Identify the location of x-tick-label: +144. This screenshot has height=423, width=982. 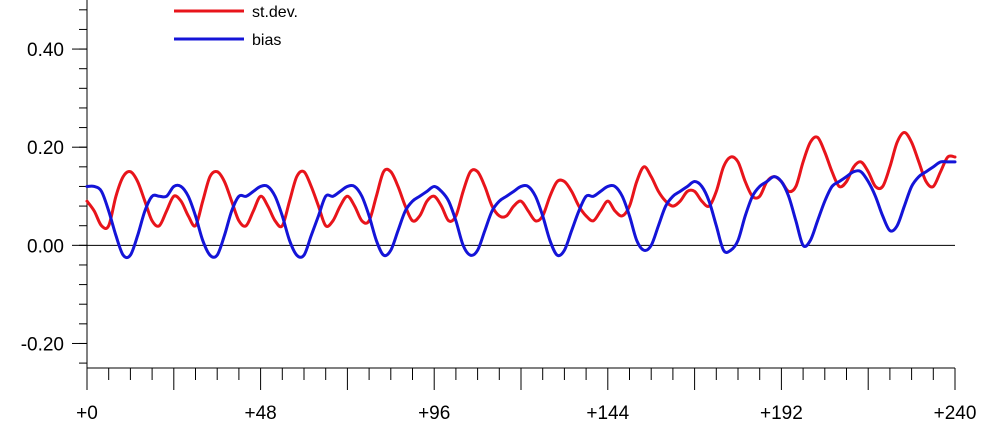
(607, 413).